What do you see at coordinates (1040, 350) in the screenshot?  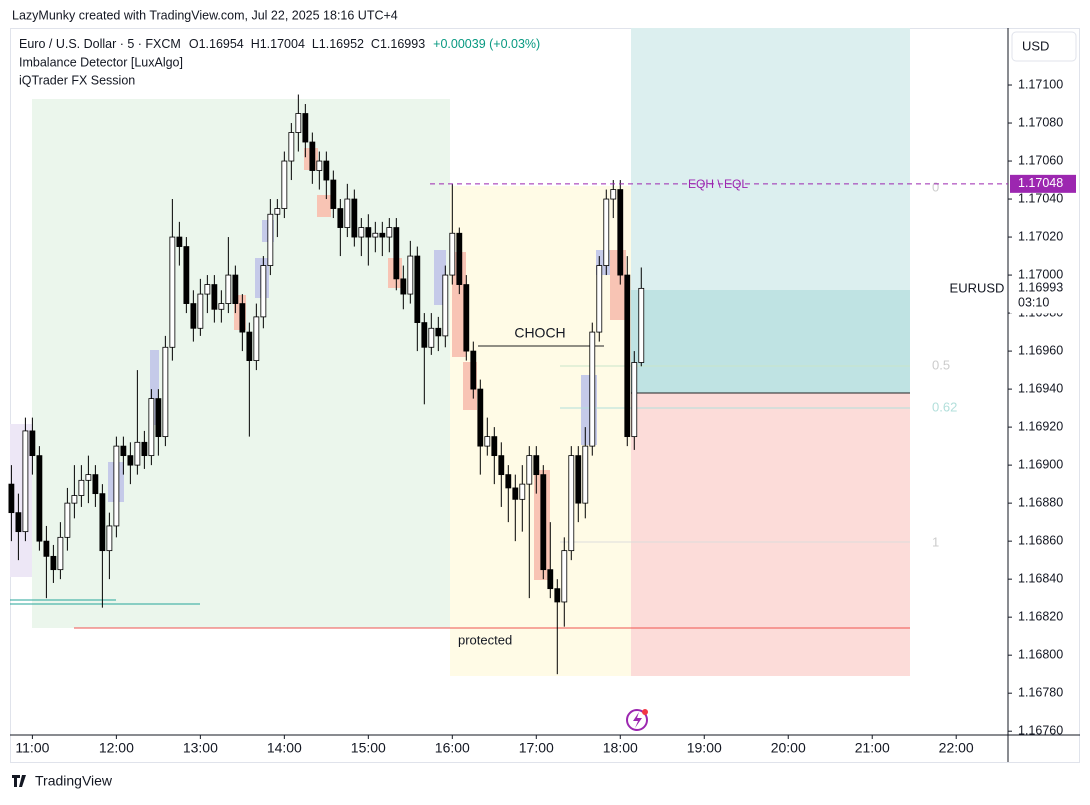 I see `y-tick-label: 1.16960` at bounding box center [1040, 350].